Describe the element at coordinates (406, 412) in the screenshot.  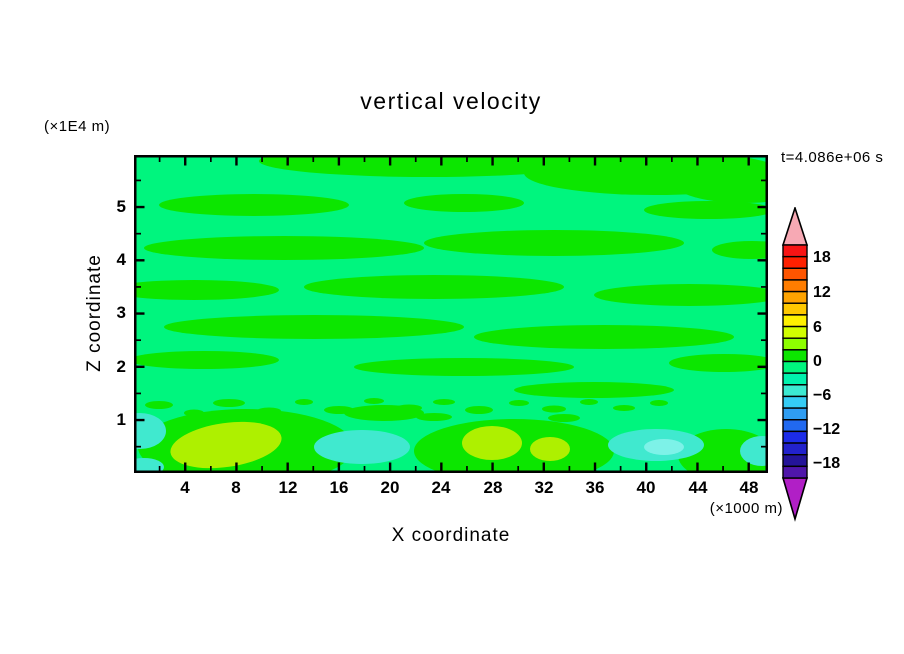
I see `speckle-band` at that location.